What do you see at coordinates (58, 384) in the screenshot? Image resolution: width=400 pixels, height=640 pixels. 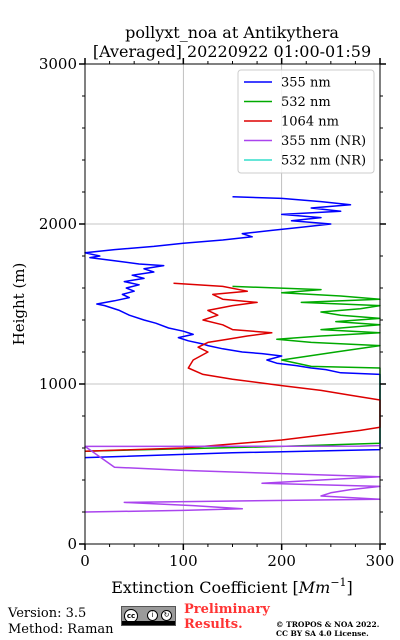 I see `y-tick-label: 1000` at bounding box center [58, 384].